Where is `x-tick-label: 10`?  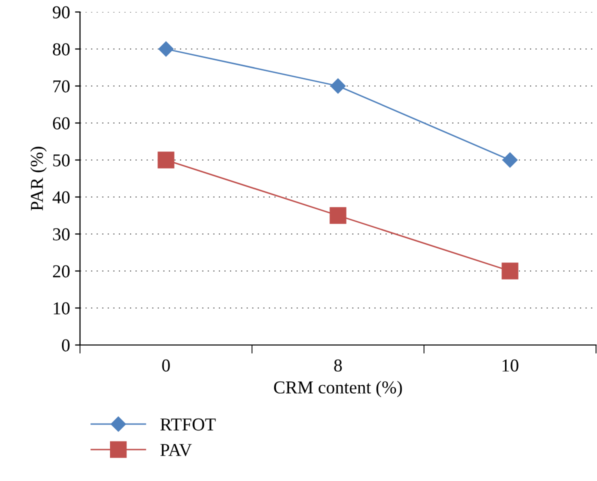
x-tick-label: 10 is located at coordinates (510, 365).